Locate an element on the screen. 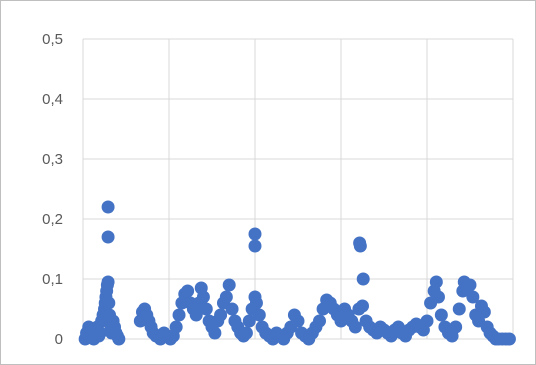 This screenshot has height=365, width=536. y-tick-label: 0,5 is located at coordinates (52, 39).